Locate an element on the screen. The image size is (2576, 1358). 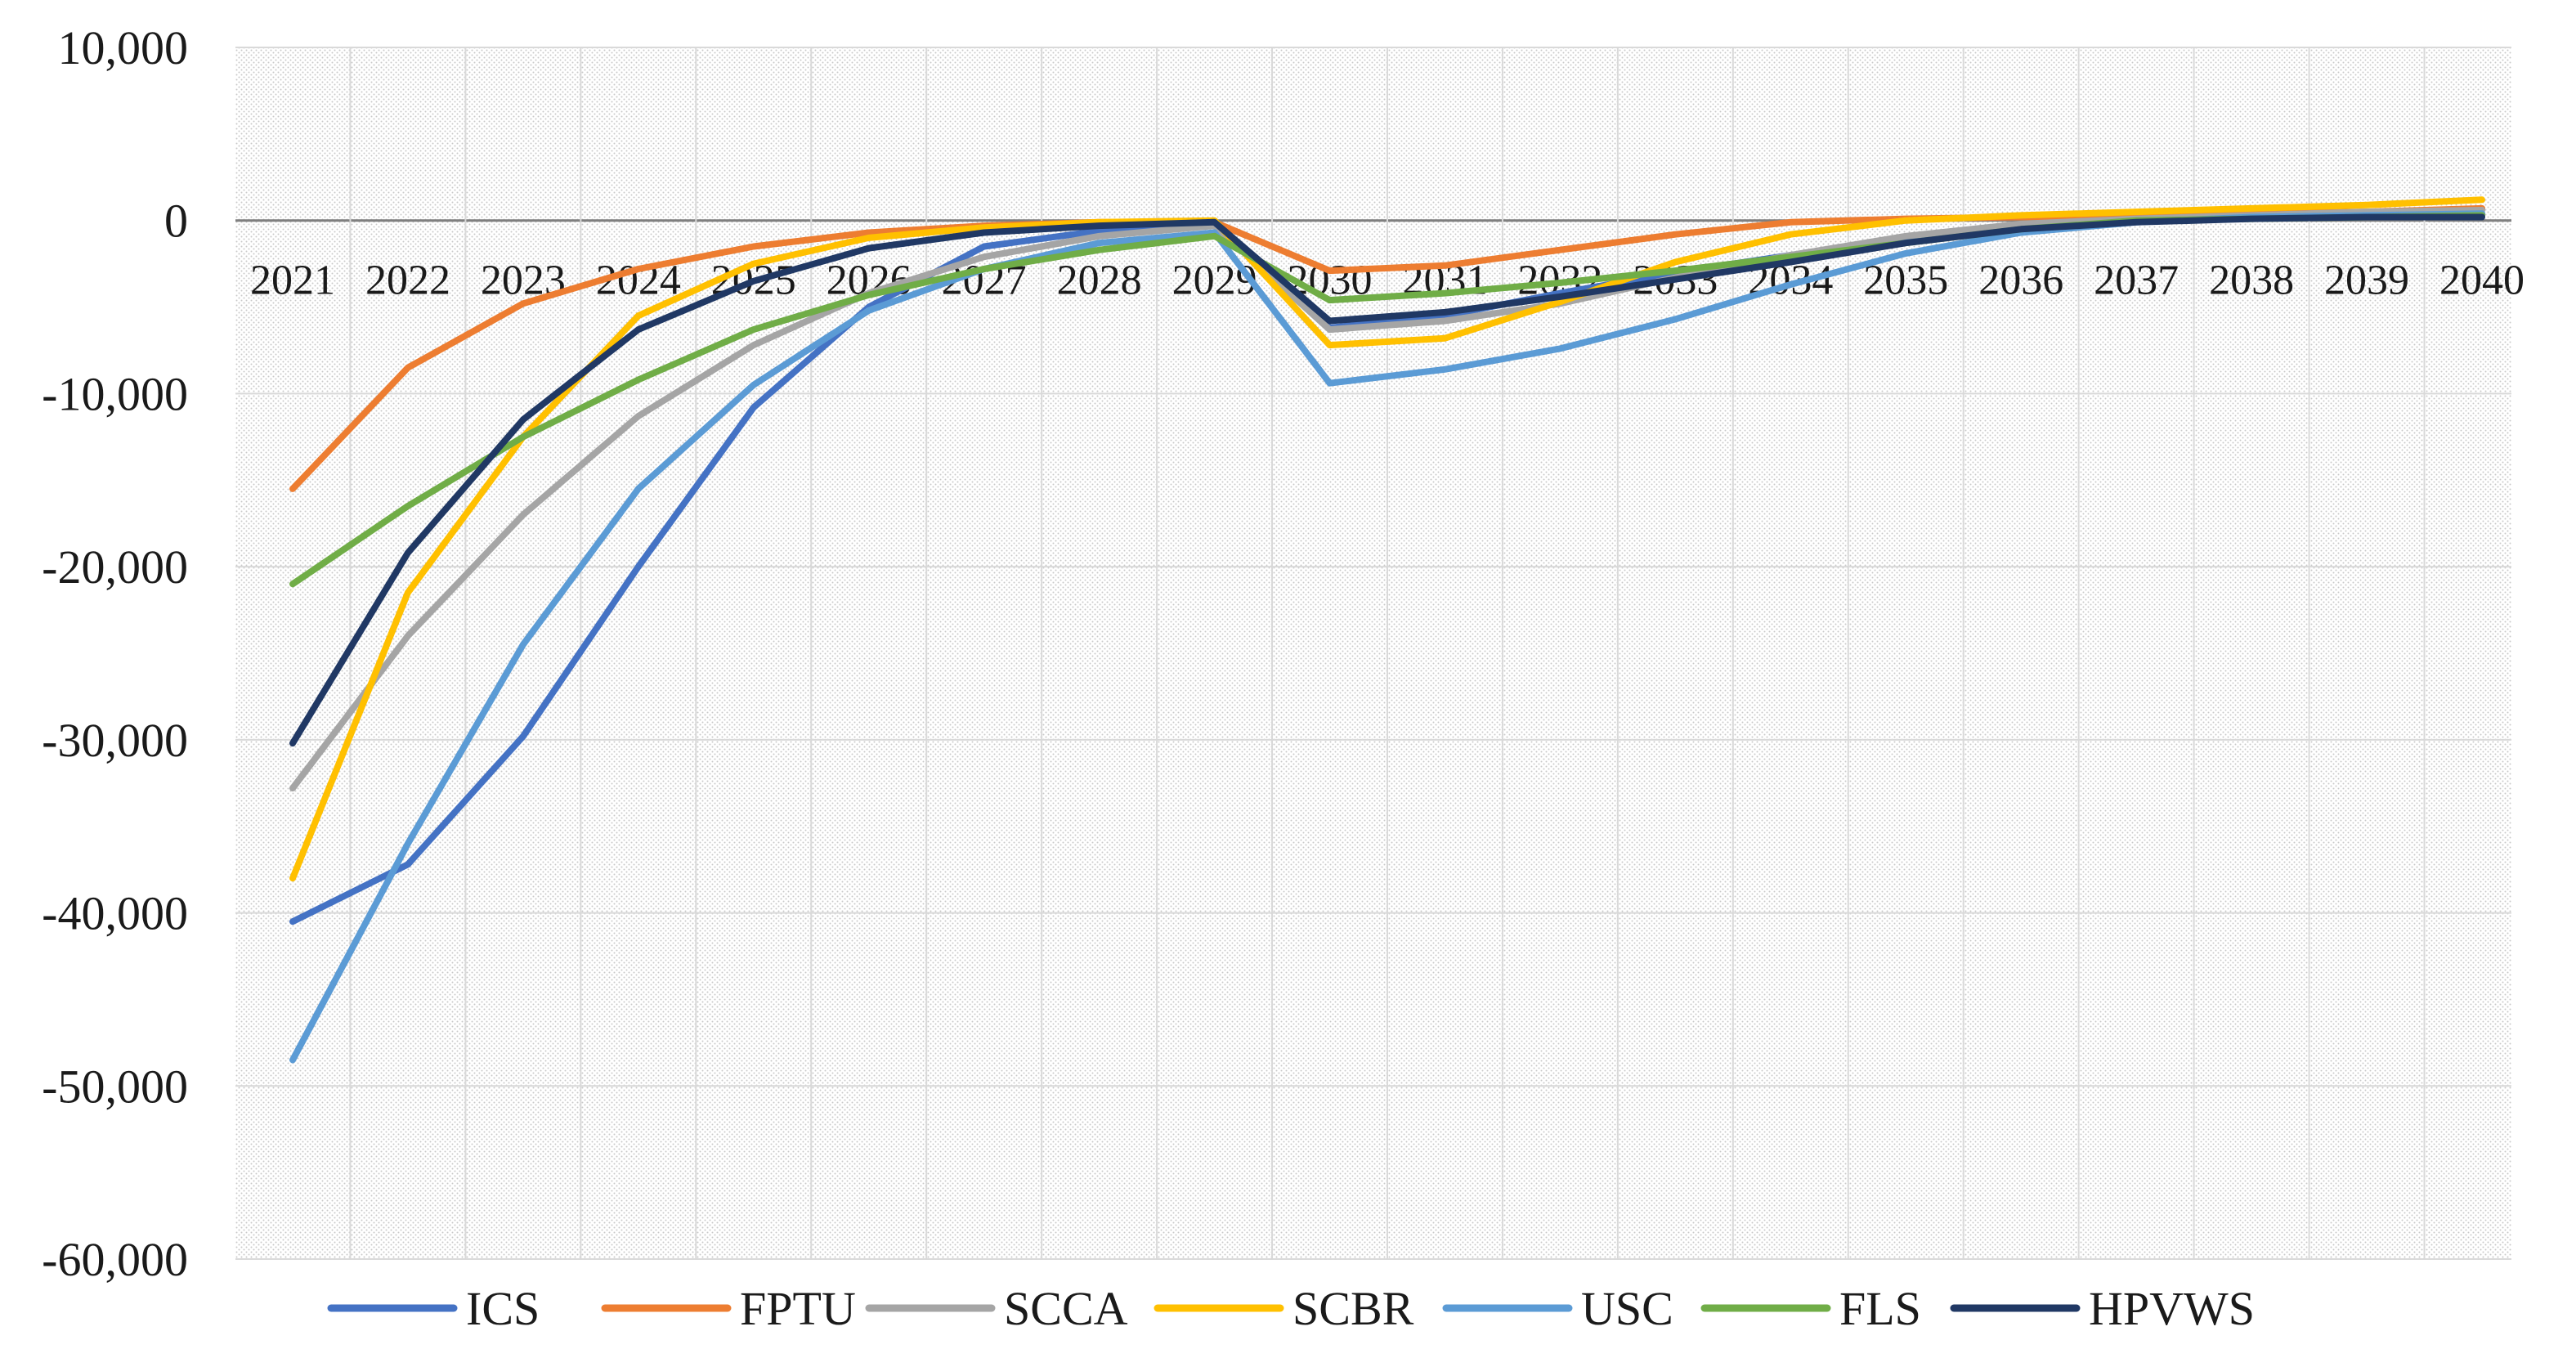
x-tick-label: 2021 is located at coordinates (293, 281).